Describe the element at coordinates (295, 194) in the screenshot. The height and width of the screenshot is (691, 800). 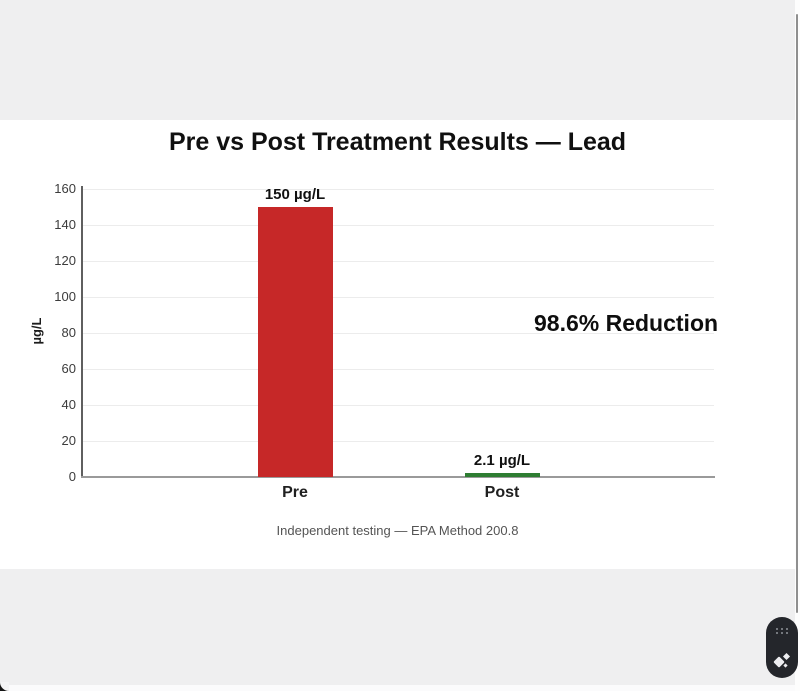
I see `bar-value-label: 150 µg/L` at that location.